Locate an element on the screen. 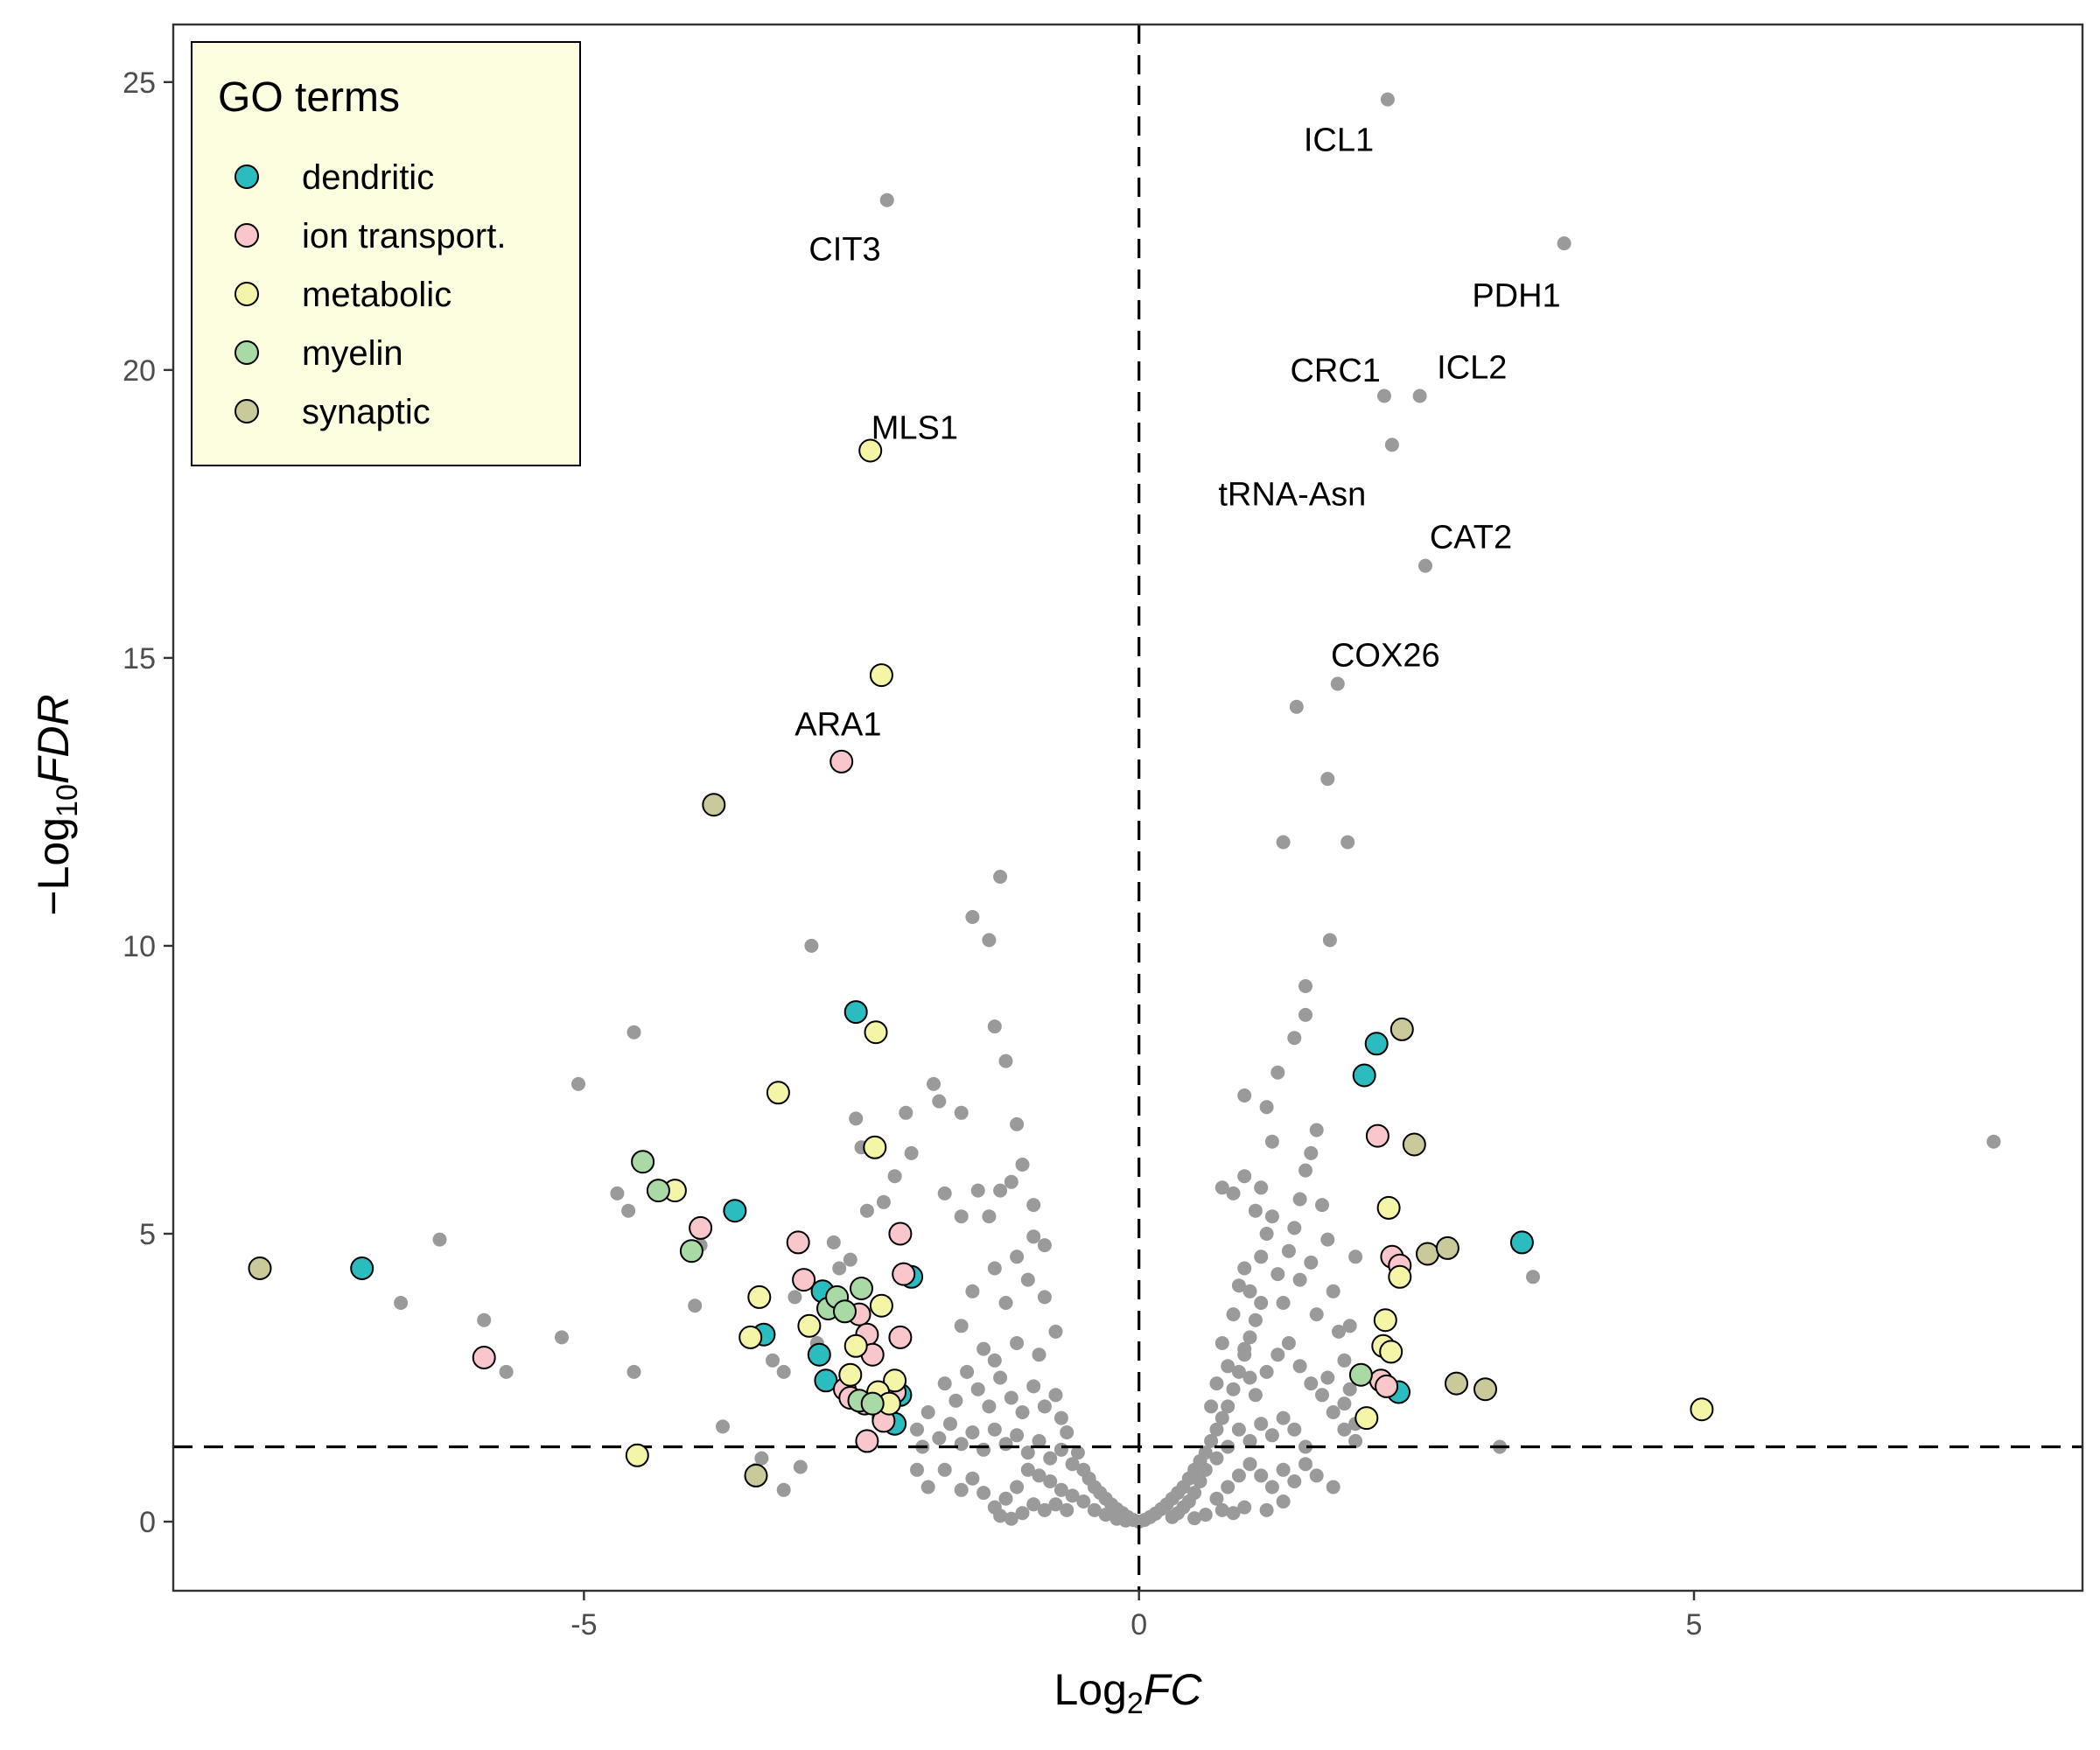  gene-label: CIT3 is located at coordinates (844, 250).